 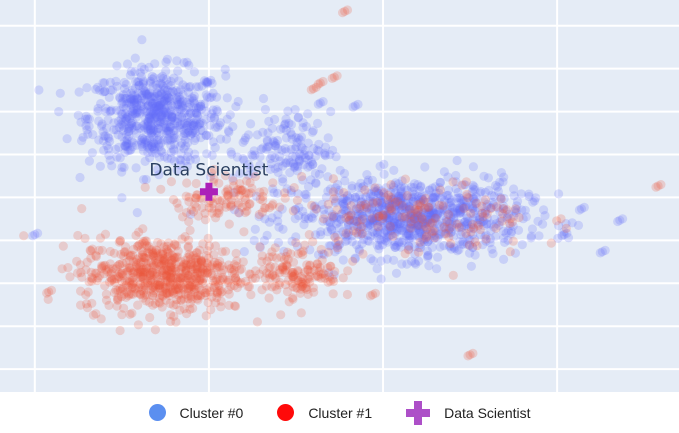 What do you see at coordinates (324, 412) in the screenshot?
I see `legend-item-cluster-1: Cluster #1` at bounding box center [324, 412].